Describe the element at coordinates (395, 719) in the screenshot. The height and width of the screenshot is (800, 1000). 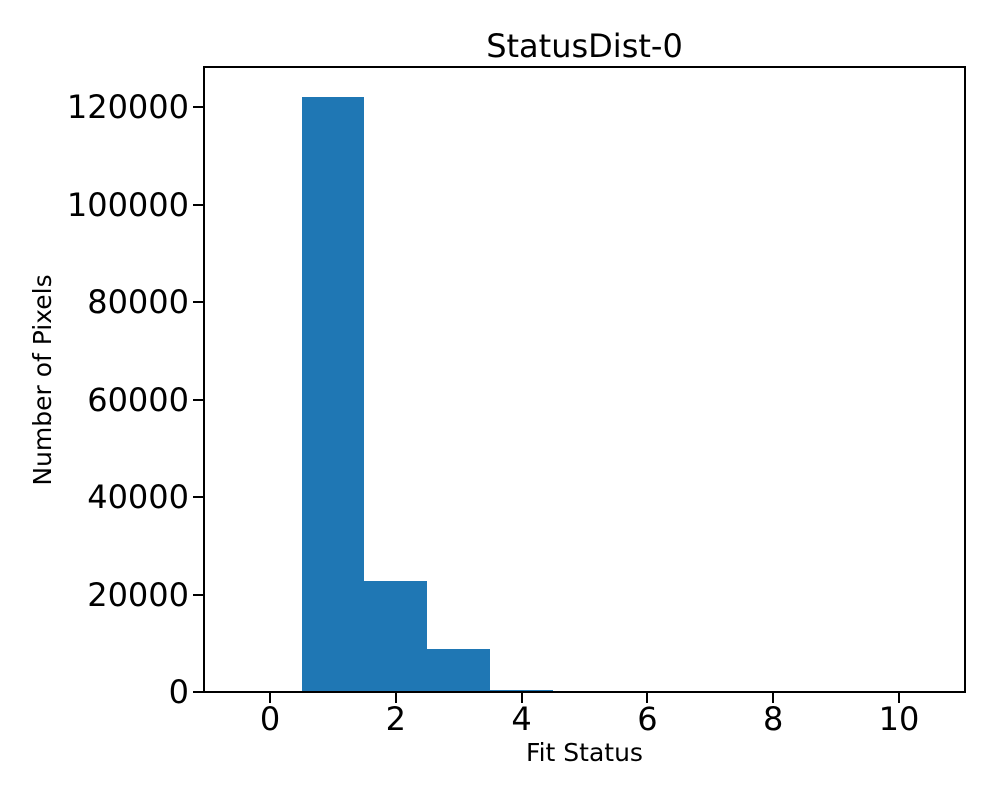
I see `x-tick-label: 2` at that location.